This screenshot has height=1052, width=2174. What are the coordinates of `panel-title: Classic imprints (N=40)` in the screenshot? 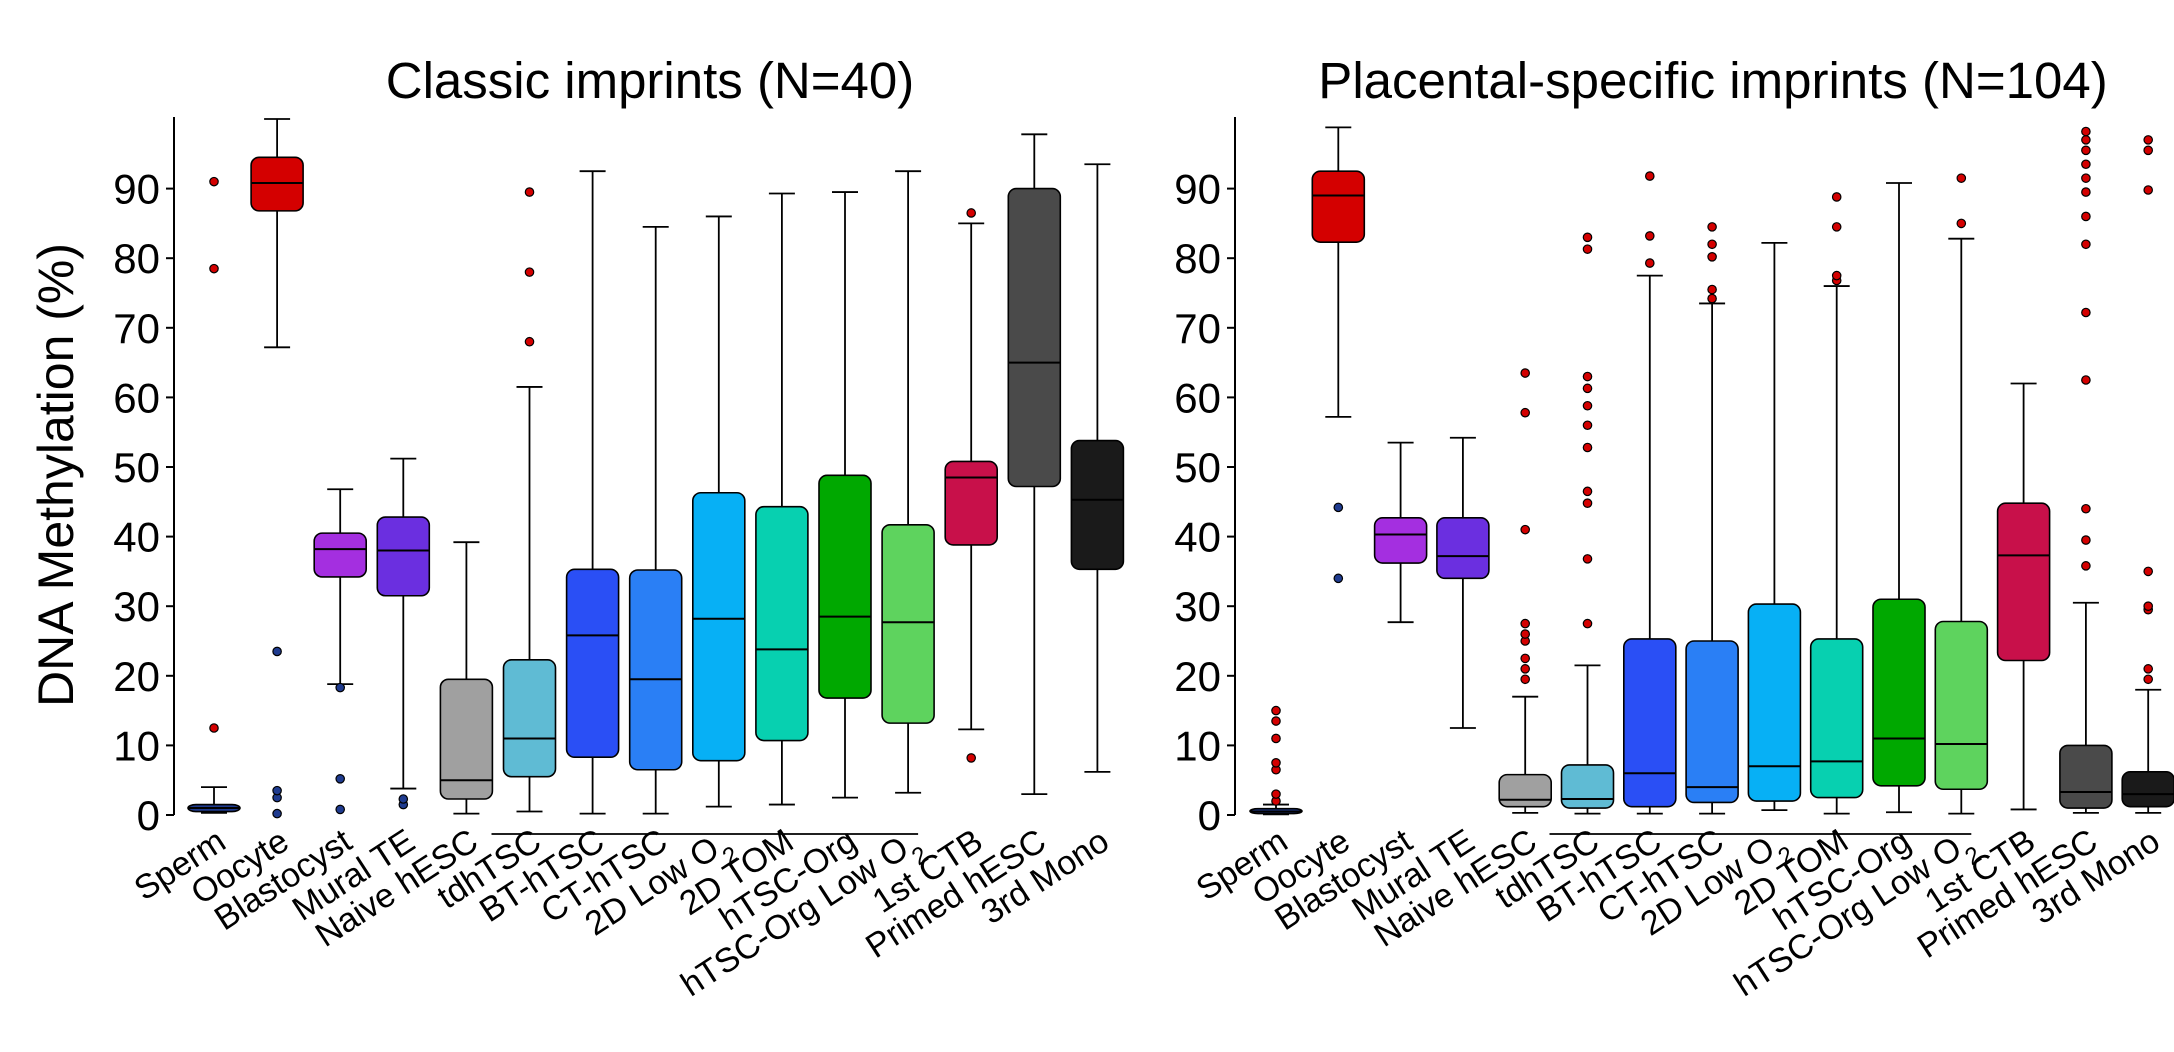 It's located at (650, 80).